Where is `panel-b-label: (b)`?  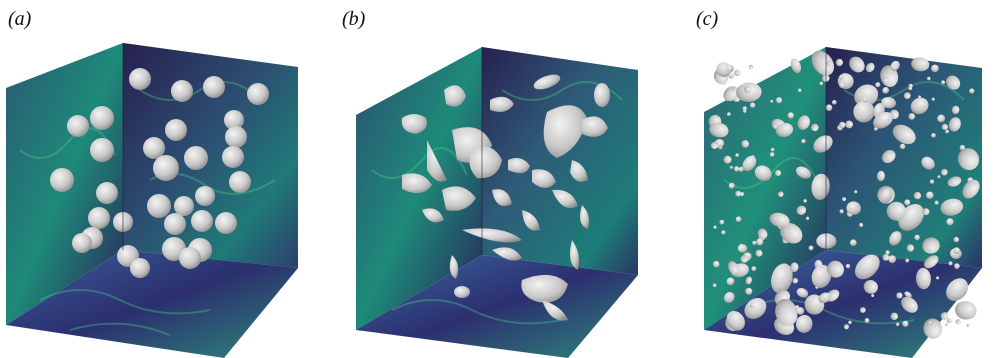
panel-b-label: (b) is located at coordinates (354, 19).